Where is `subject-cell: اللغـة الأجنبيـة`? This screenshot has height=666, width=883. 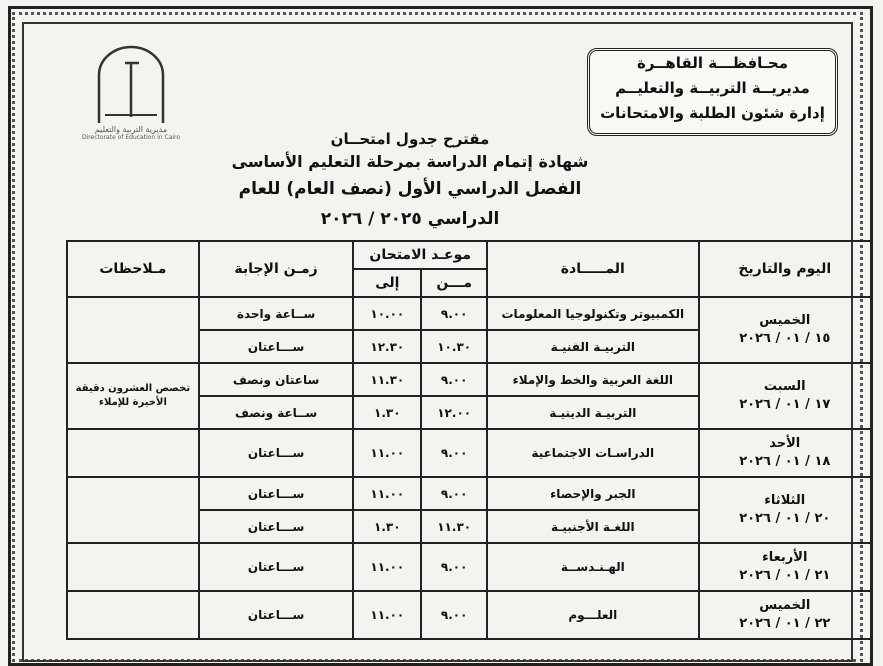
subject-cell: اللغـة الأجنبيـة is located at coordinates (593, 526).